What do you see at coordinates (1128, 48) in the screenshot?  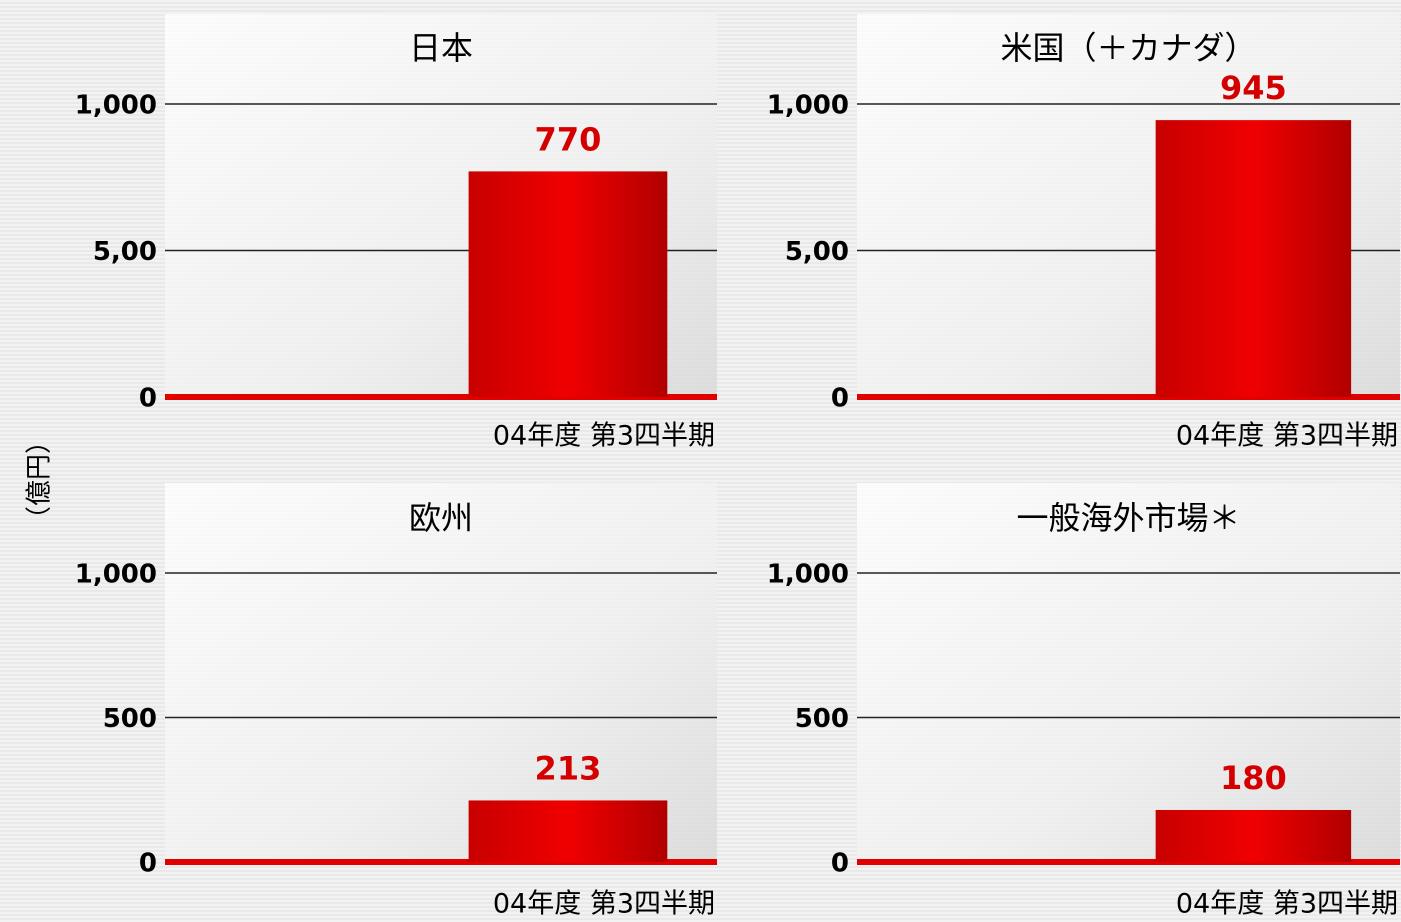 I see `chart-title: 米国（＋カナダ）` at bounding box center [1128, 48].